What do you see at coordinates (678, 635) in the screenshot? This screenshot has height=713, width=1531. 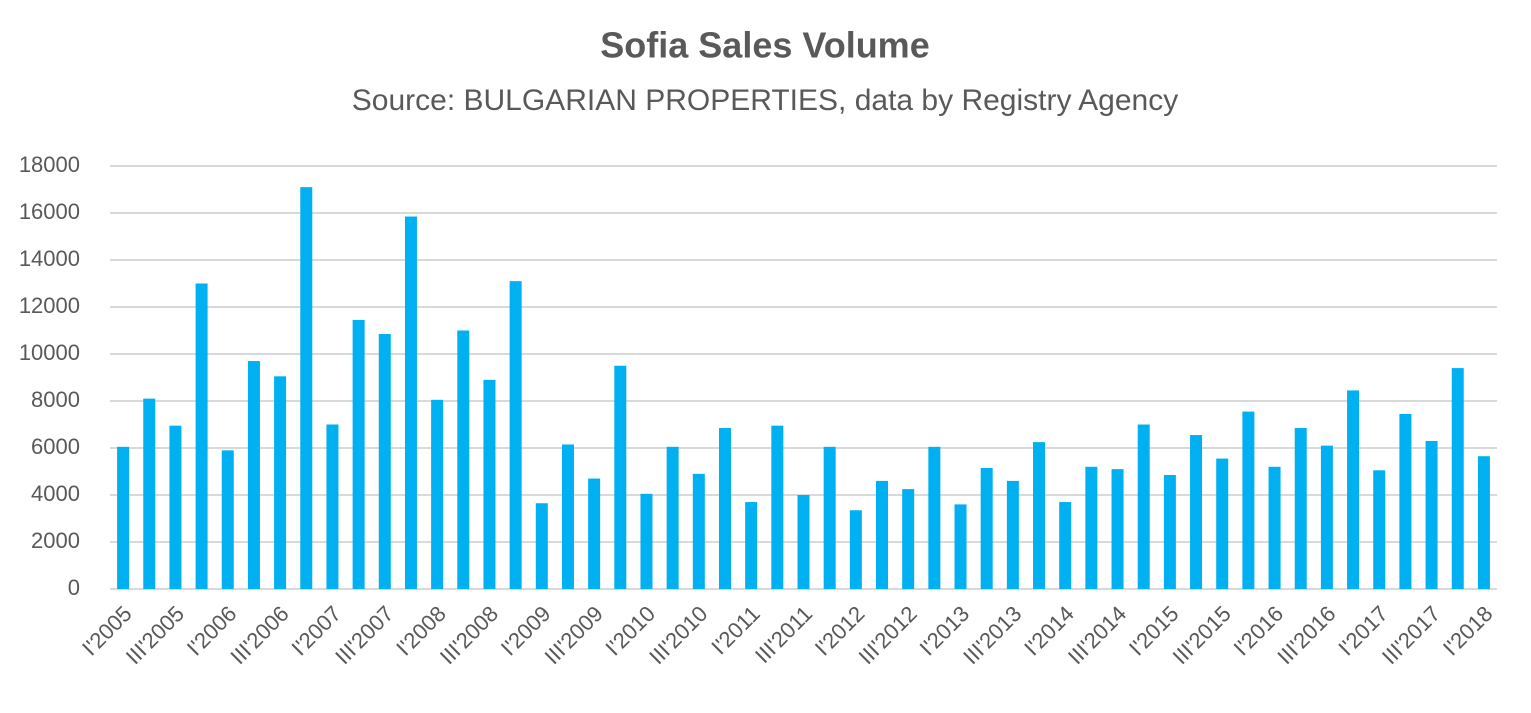 I see `x-tick-label: III'2010` at bounding box center [678, 635].